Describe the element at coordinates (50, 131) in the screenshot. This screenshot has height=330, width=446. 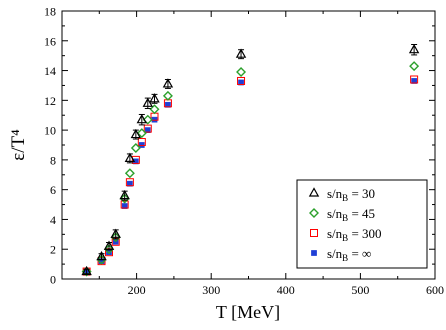
I see `y-tick-label: 10` at that location.